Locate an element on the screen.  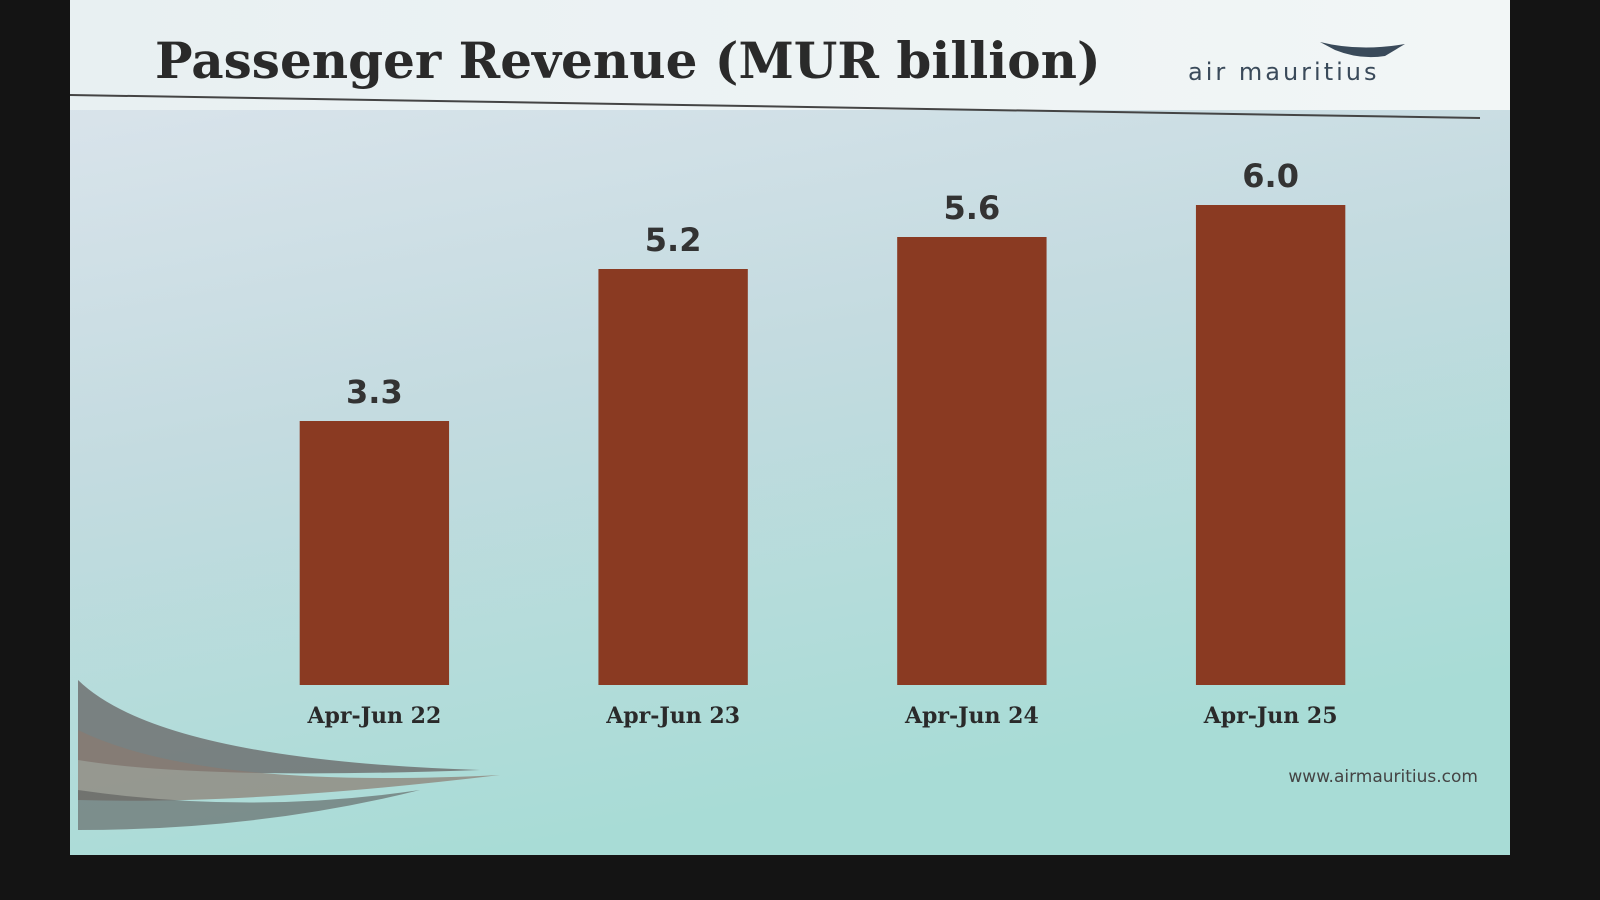
value-label: 5.2 is located at coordinates (673, 240).